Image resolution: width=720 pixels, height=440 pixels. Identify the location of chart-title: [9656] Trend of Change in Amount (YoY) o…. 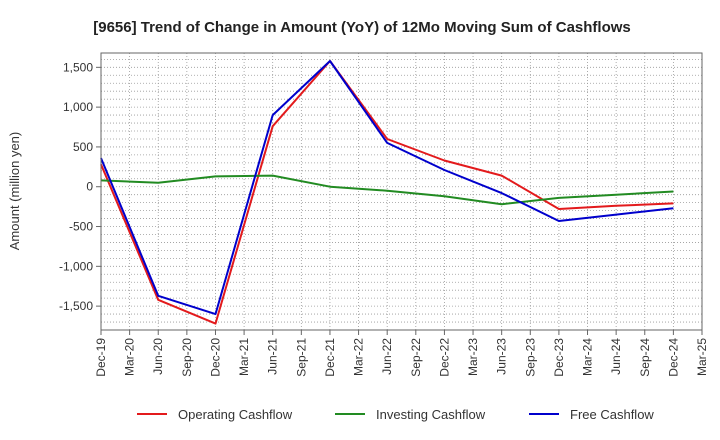
(362, 27).